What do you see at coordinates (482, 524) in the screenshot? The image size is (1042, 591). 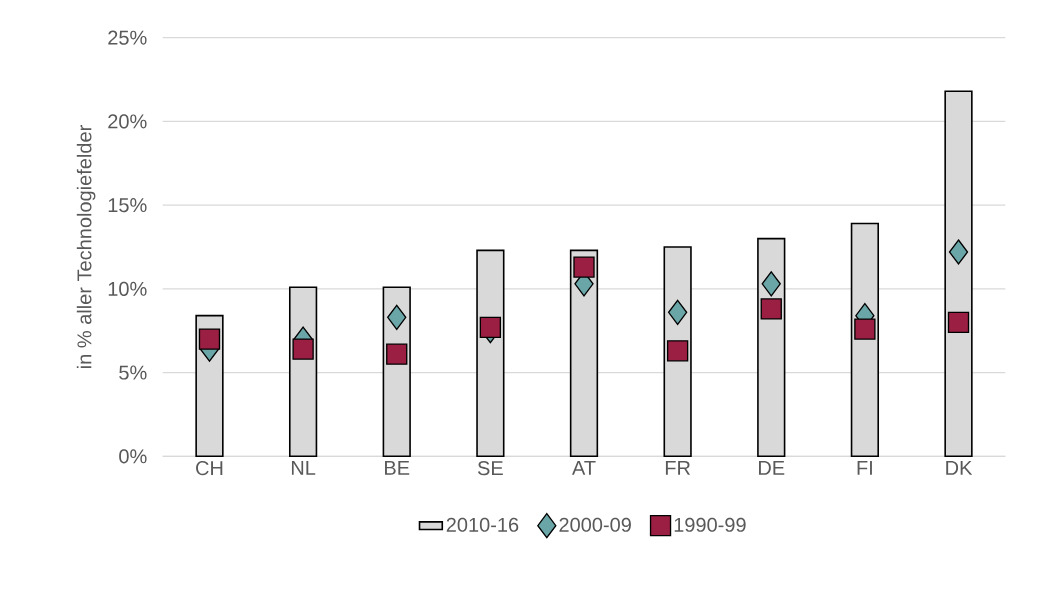 I see `legend-label: 2010-16` at bounding box center [482, 524].